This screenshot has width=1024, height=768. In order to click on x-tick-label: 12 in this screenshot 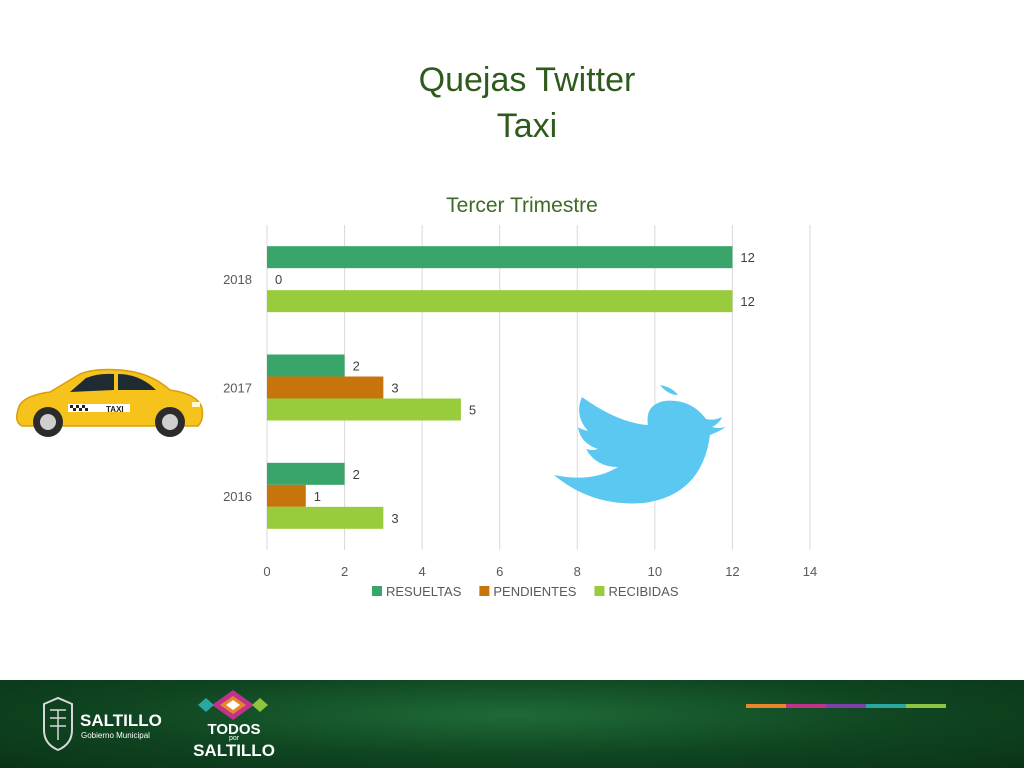, I will do `click(732, 571)`.